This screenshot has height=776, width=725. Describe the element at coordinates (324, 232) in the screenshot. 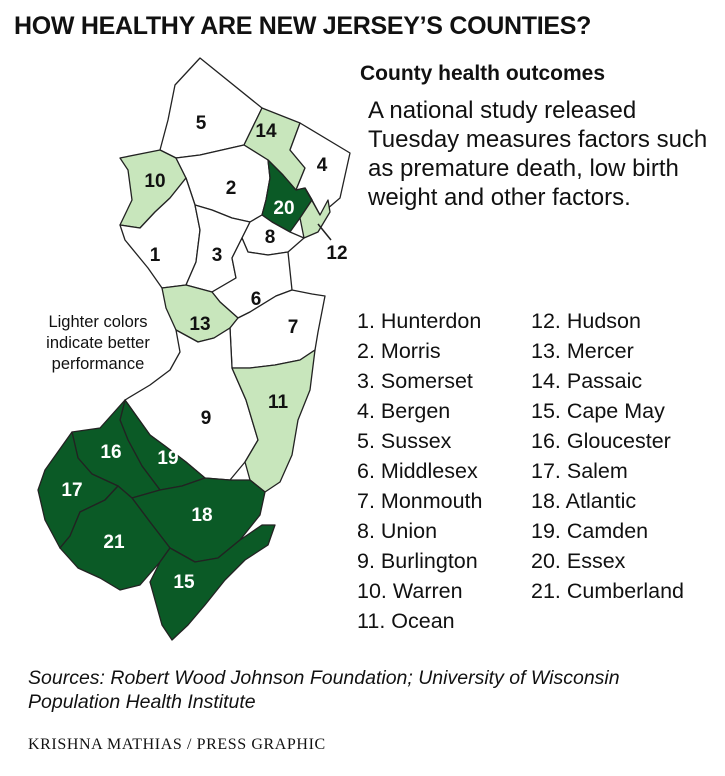

I see `hudson-pointer-line` at that location.